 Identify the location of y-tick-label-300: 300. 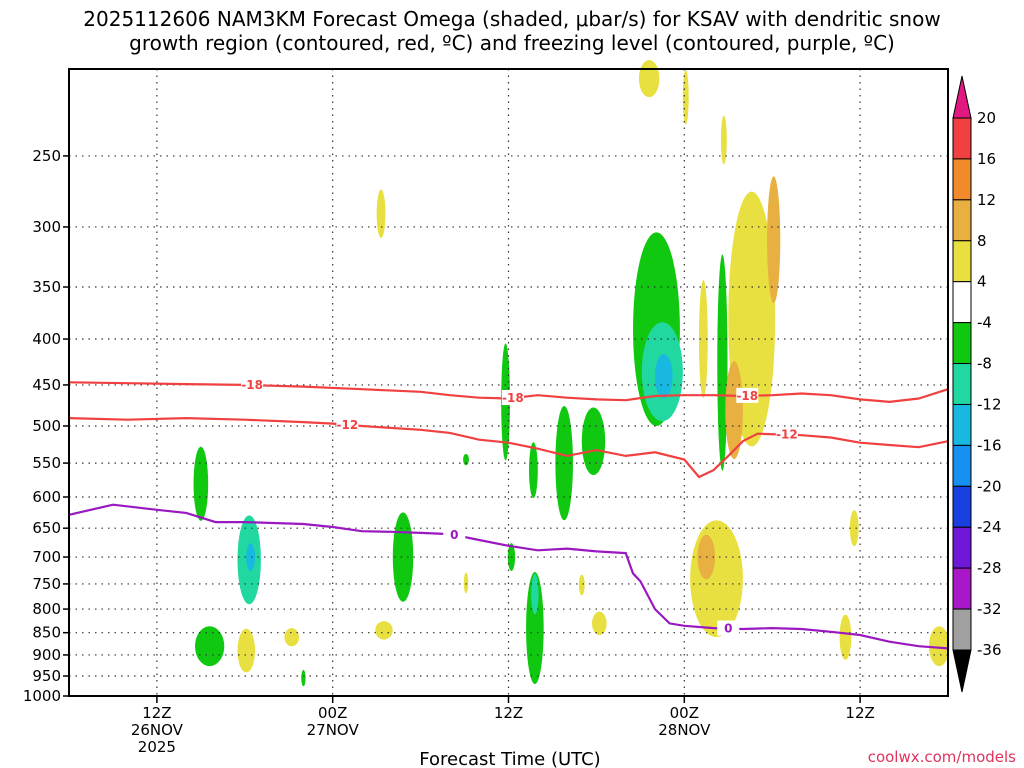
(46, 227).